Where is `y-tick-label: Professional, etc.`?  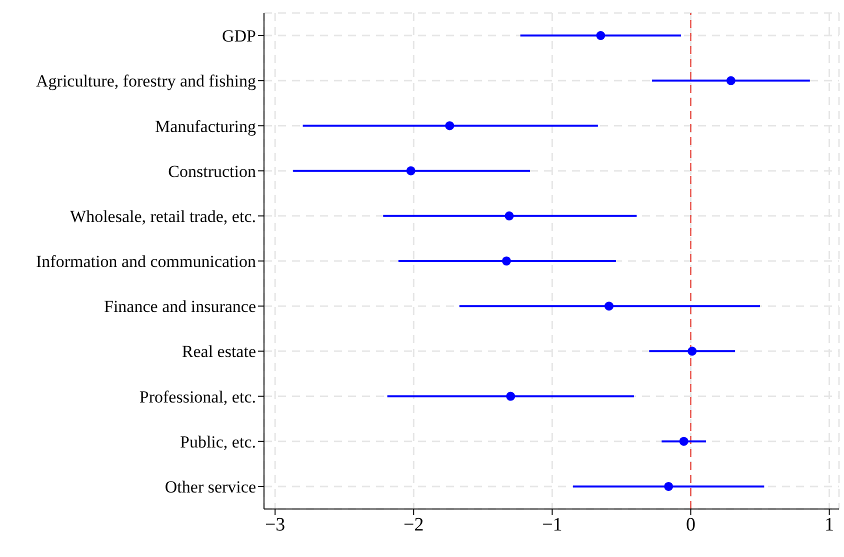 y-tick-label: Professional, etc. is located at coordinates (197, 396).